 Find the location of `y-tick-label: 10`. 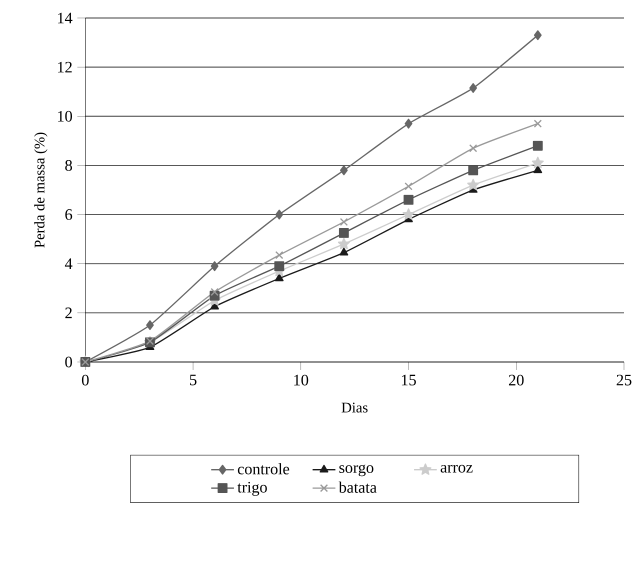

y-tick-label: 10 is located at coordinates (65, 116).